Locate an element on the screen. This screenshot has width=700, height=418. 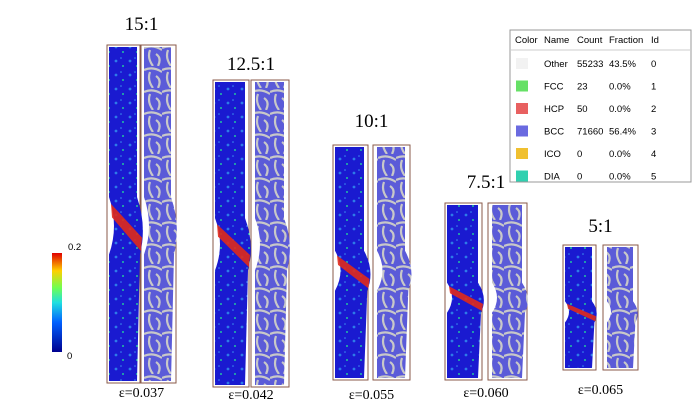
colorbar: 0.2 0 is located at coordinates (66, 302).